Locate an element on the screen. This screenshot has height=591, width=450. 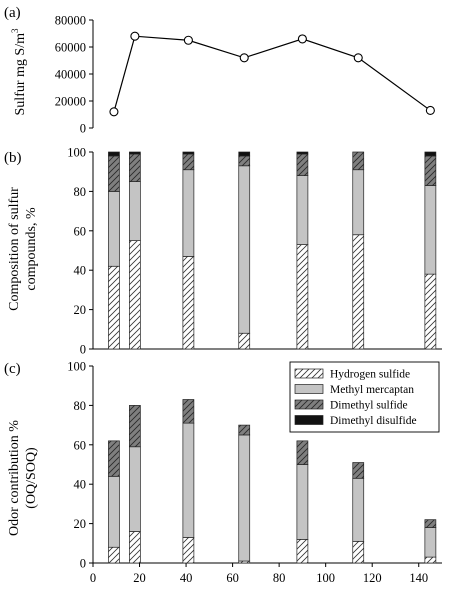
x-tick-label: 140 is located at coordinates (418, 578).